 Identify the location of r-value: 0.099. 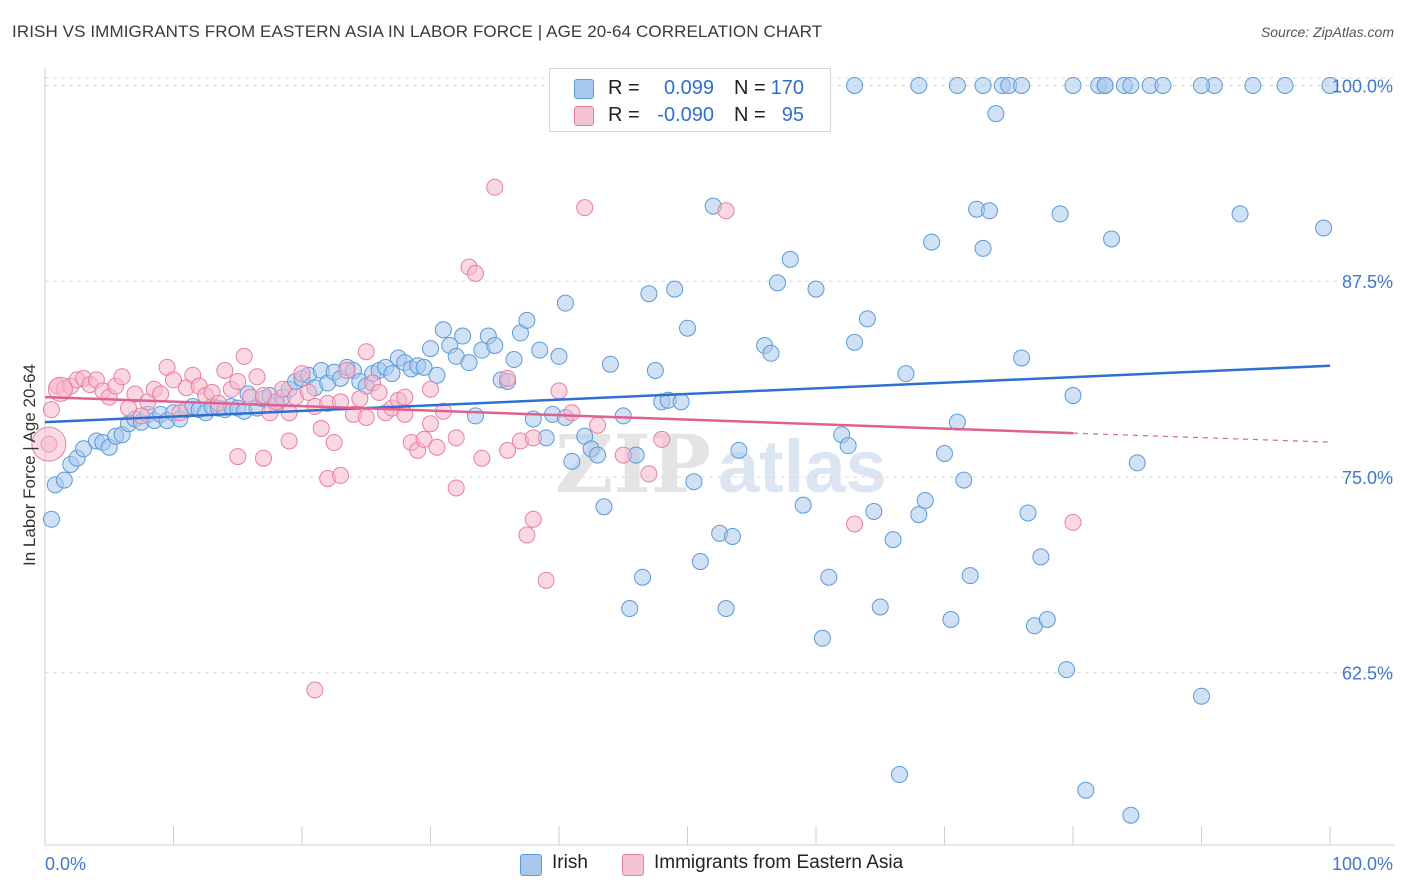
(688, 88).